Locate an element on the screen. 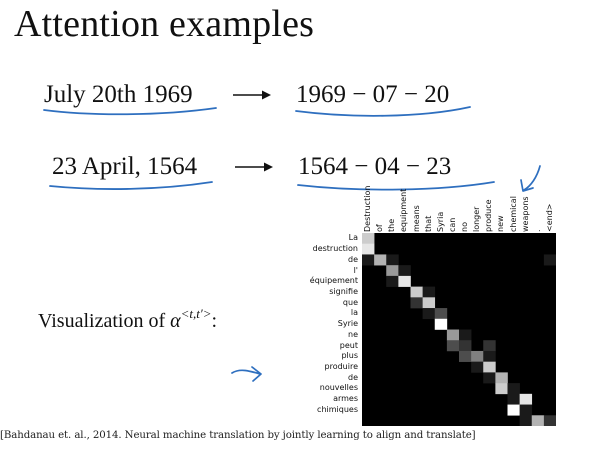 This screenshot has height=458, width=596. target-word-label: nouvelles is located at coordinates (338, 388).